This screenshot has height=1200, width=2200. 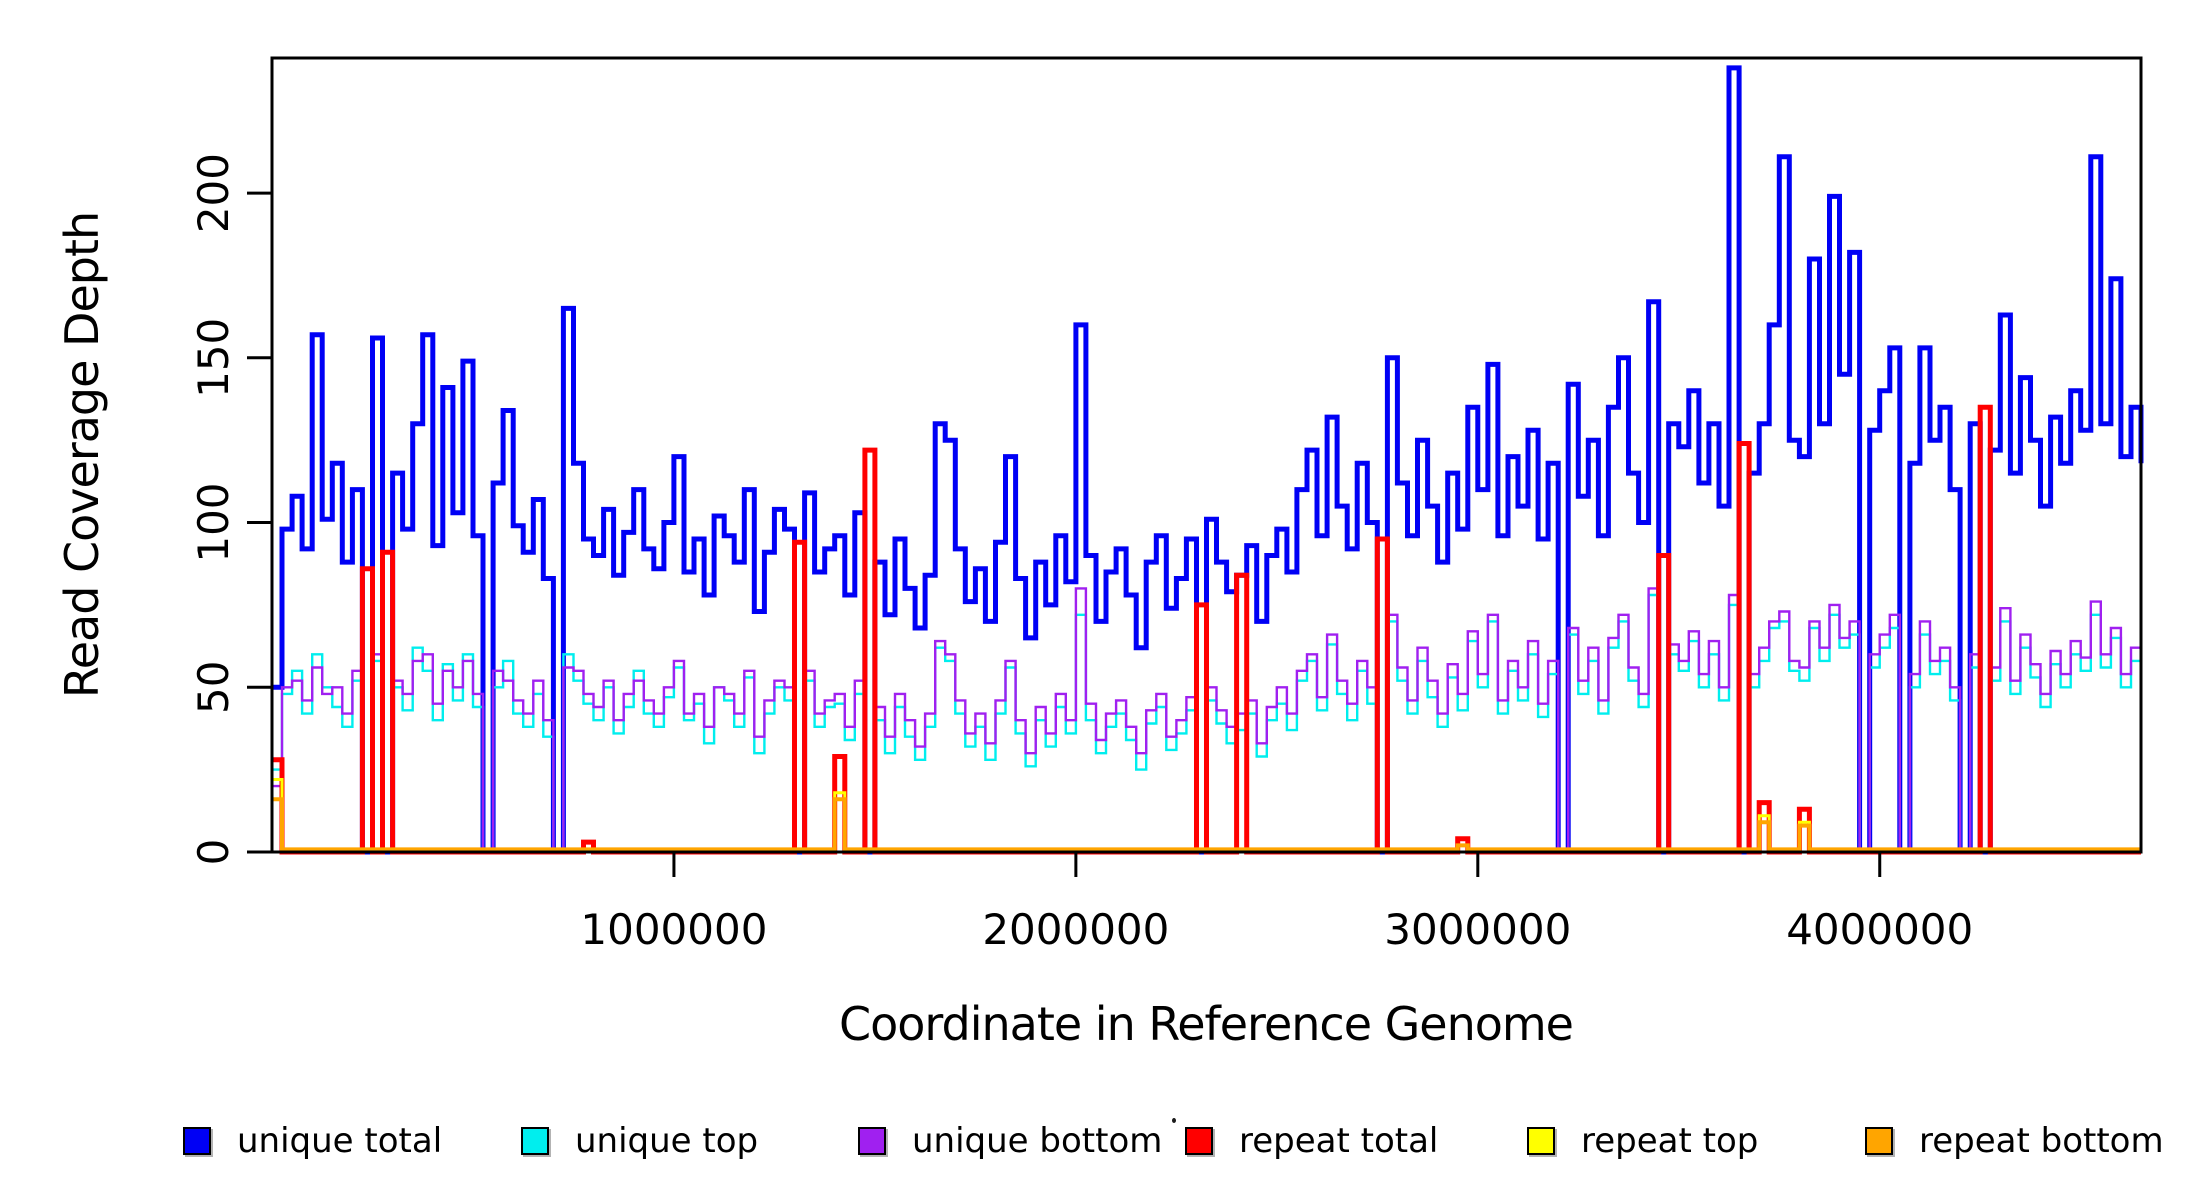 I want to click on y-axis-title: Read Coverage Depth, so click(x=82, y=455).